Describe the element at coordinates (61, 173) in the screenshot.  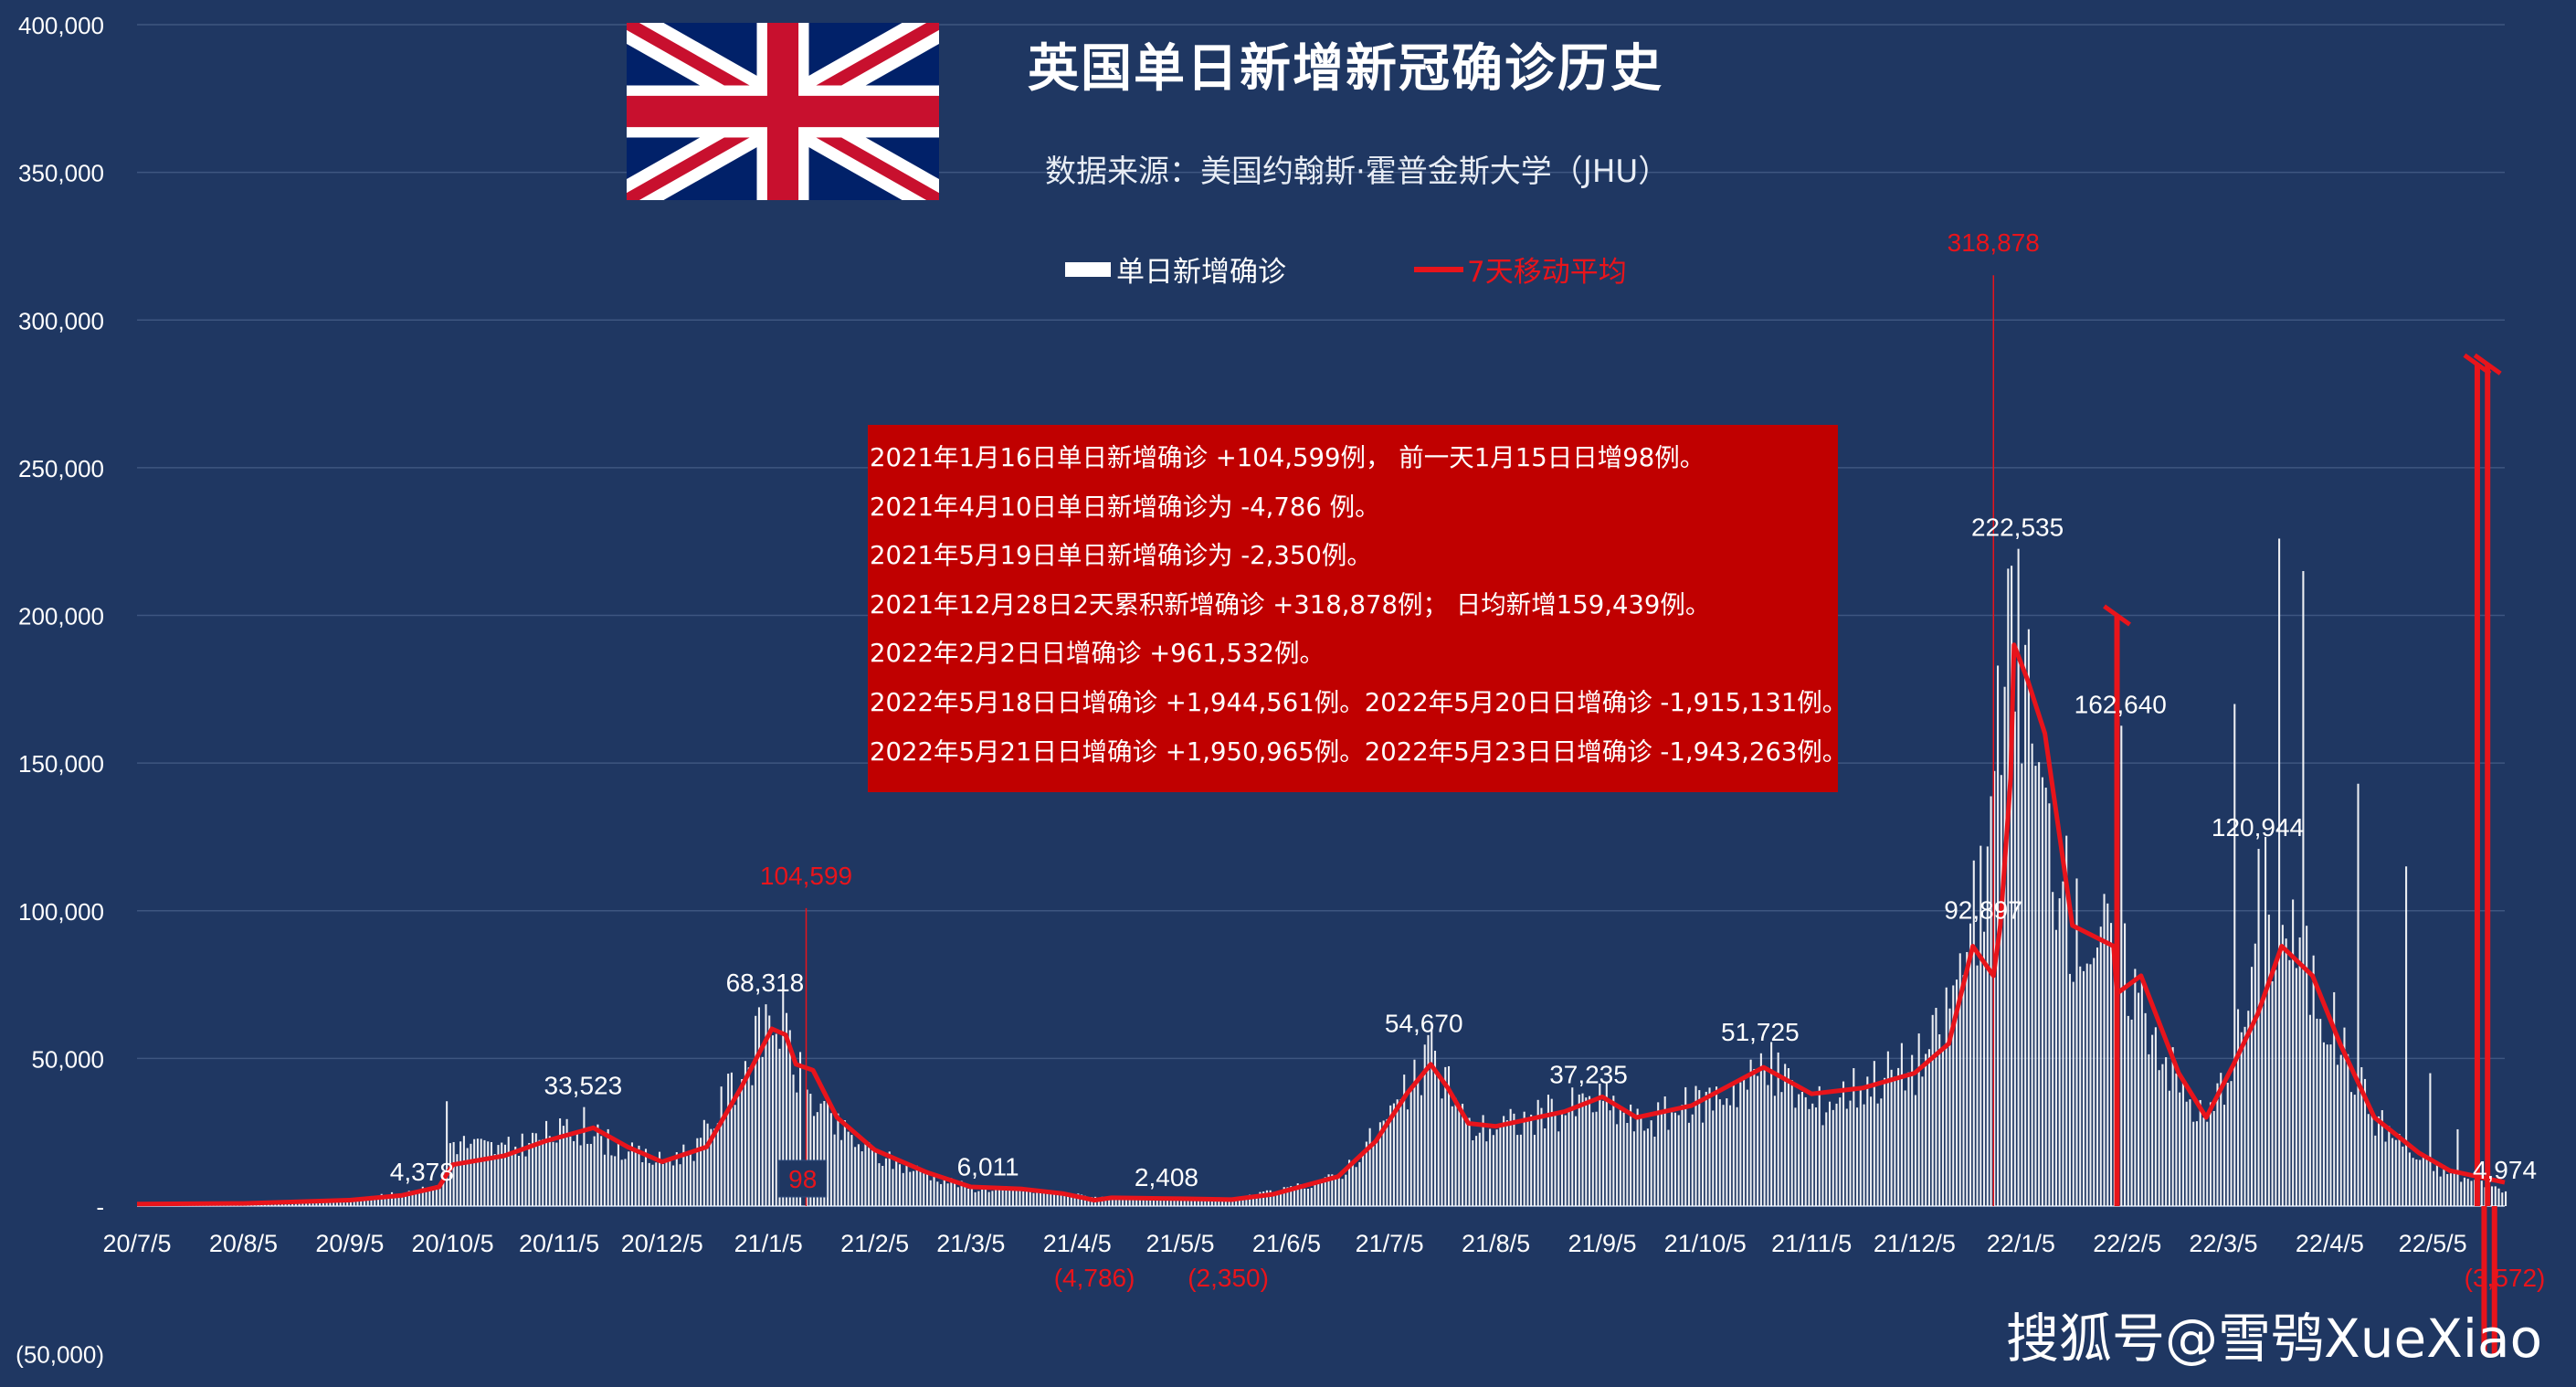
I see `y-tick-label: 350,000` at that location.